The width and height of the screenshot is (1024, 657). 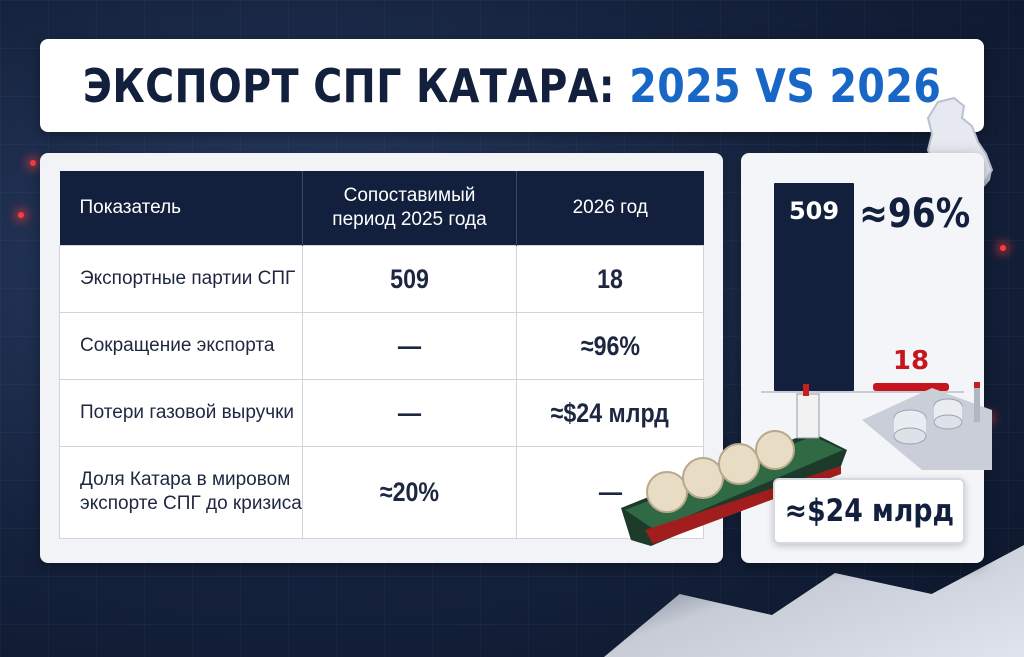 I want to click on value-2026: 18, so click(x=610, y=278).